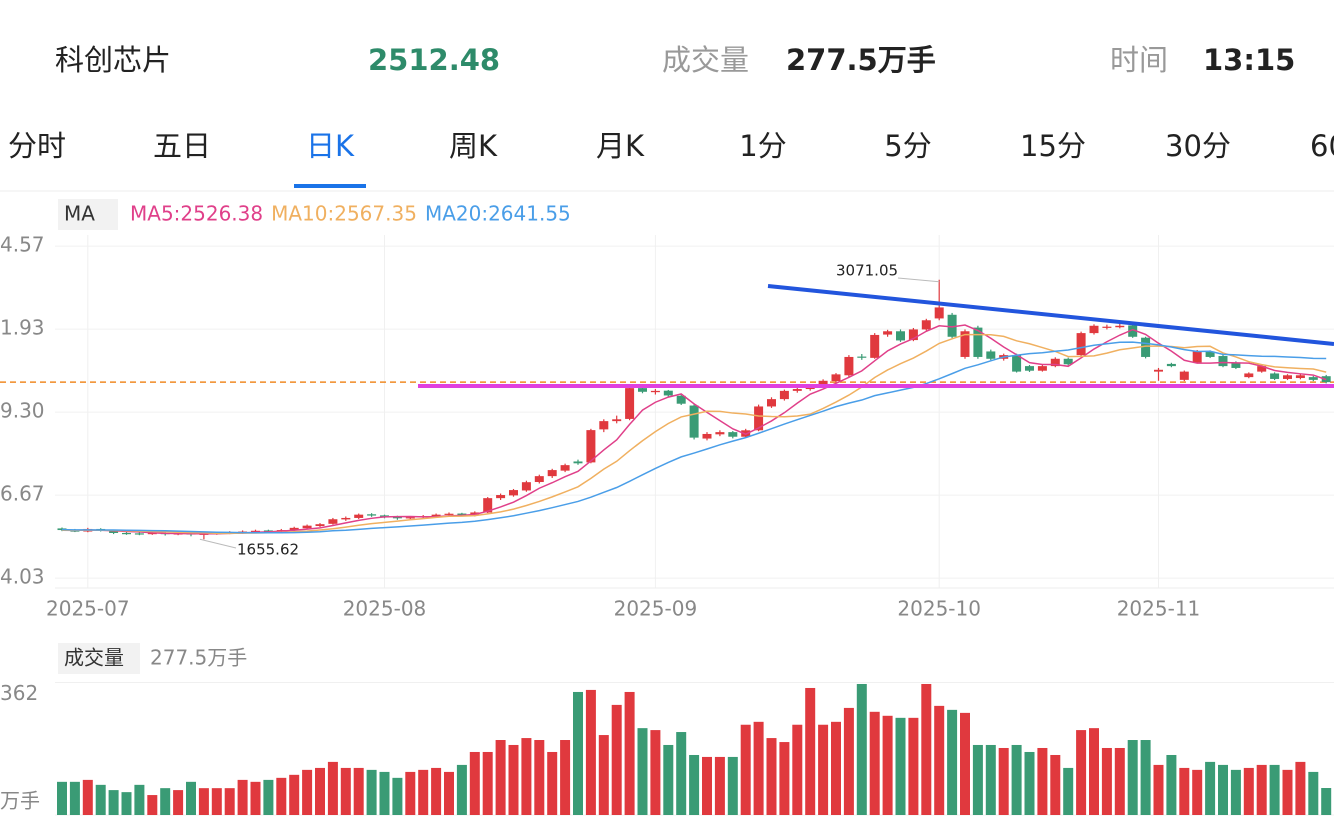 Image resolution: width=1334 pixels, height=826 pixels. I want to click on y-tick-label: 1.93, so click(22, 328).